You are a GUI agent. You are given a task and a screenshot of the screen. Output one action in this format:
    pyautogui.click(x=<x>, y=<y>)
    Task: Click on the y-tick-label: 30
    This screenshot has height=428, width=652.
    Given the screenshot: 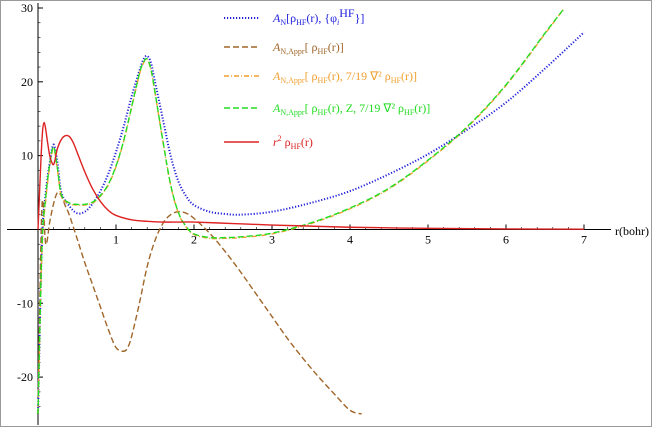 What is the action you would take?
    pyautogui.click(x=27, y=8)
    